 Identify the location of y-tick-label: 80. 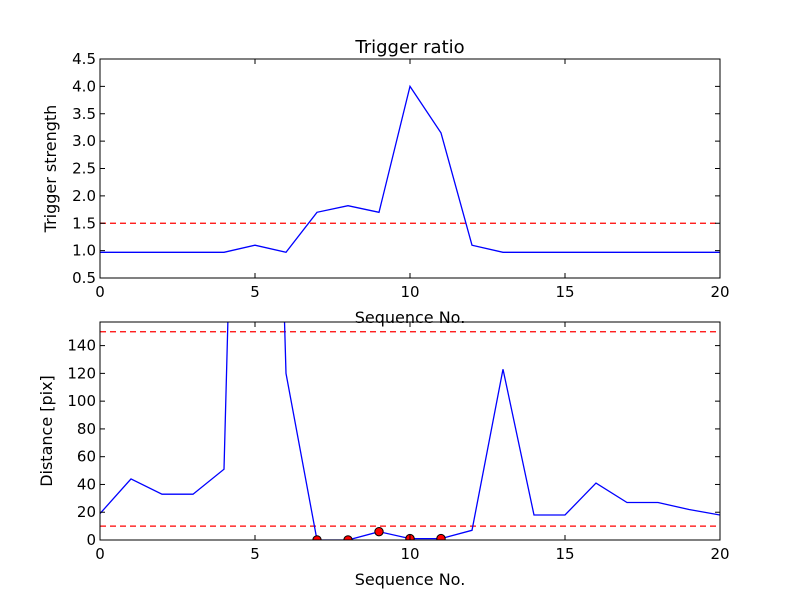
(86, 429).